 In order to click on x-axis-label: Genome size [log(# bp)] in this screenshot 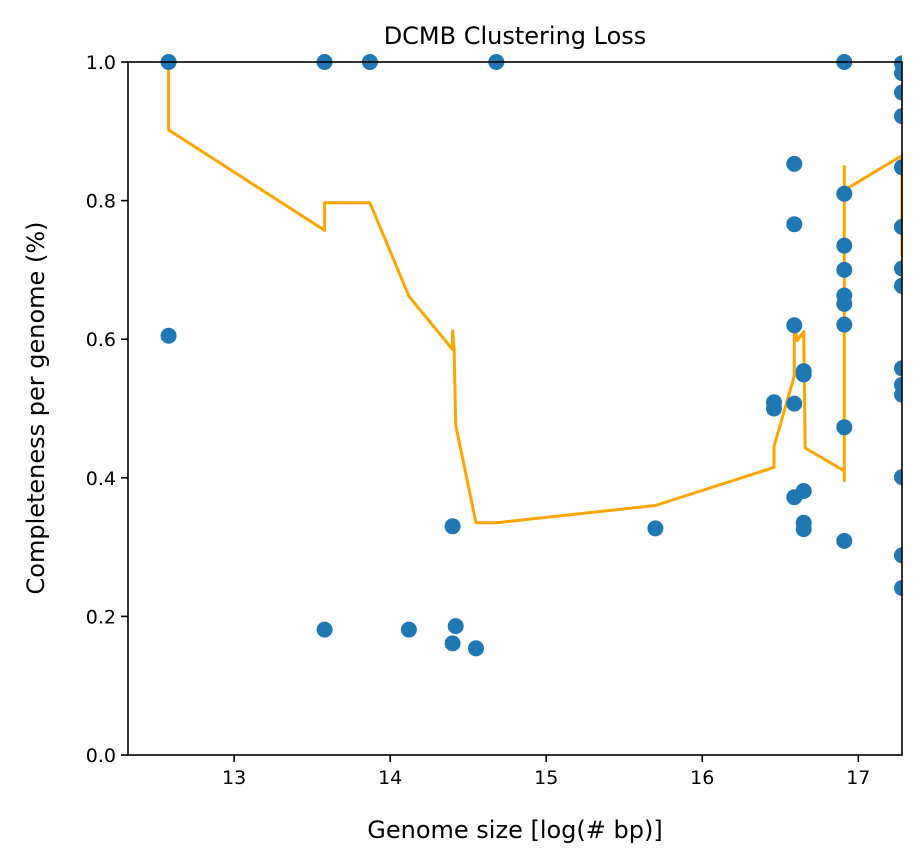, I will do `click(514, 830)`.